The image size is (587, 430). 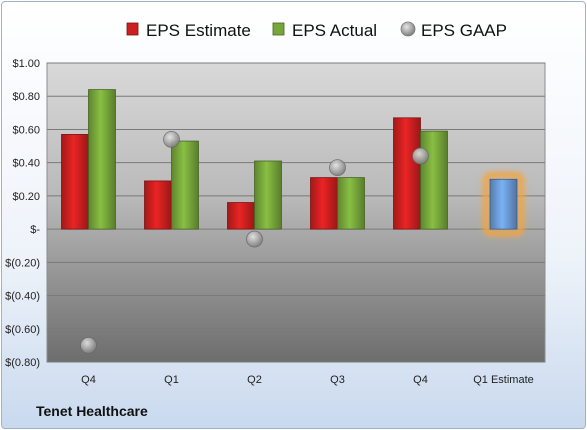 What do you see at coordinates (334, 30) in the screenshot?
I see `legend-label: EPS Actual` at bounding box center [334, 30].